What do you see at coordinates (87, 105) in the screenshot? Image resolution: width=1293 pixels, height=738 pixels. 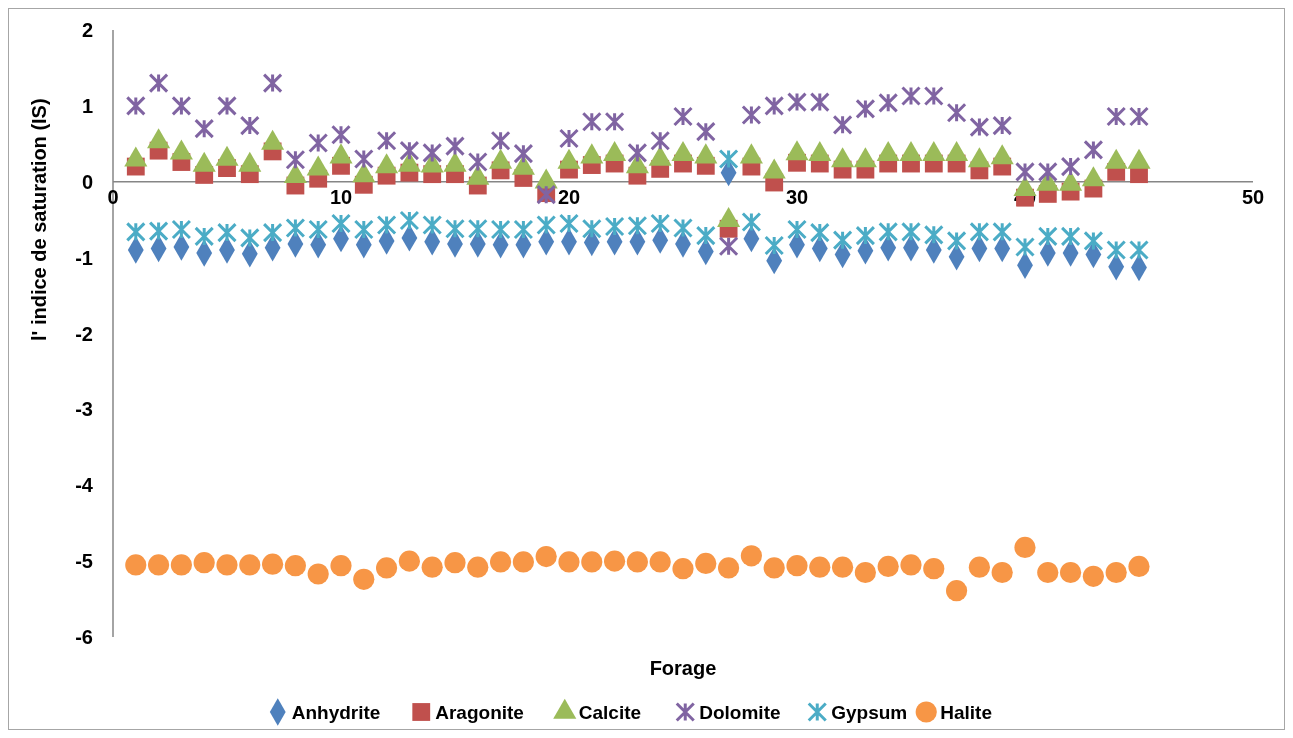 I see `y-tick-label: 1` at bounding box center [87, 105].